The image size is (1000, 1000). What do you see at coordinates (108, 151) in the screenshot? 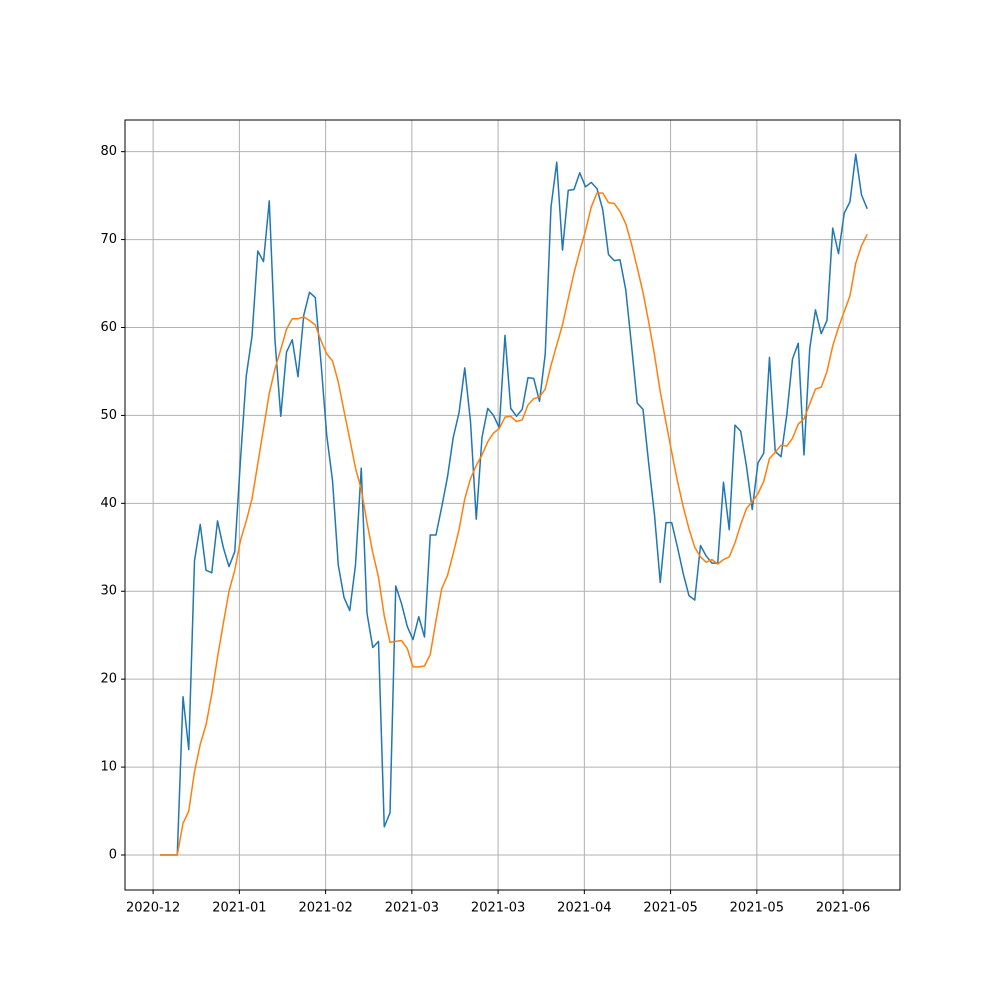
I see `y-tick-label: 80` at bounding box center [108, 151].